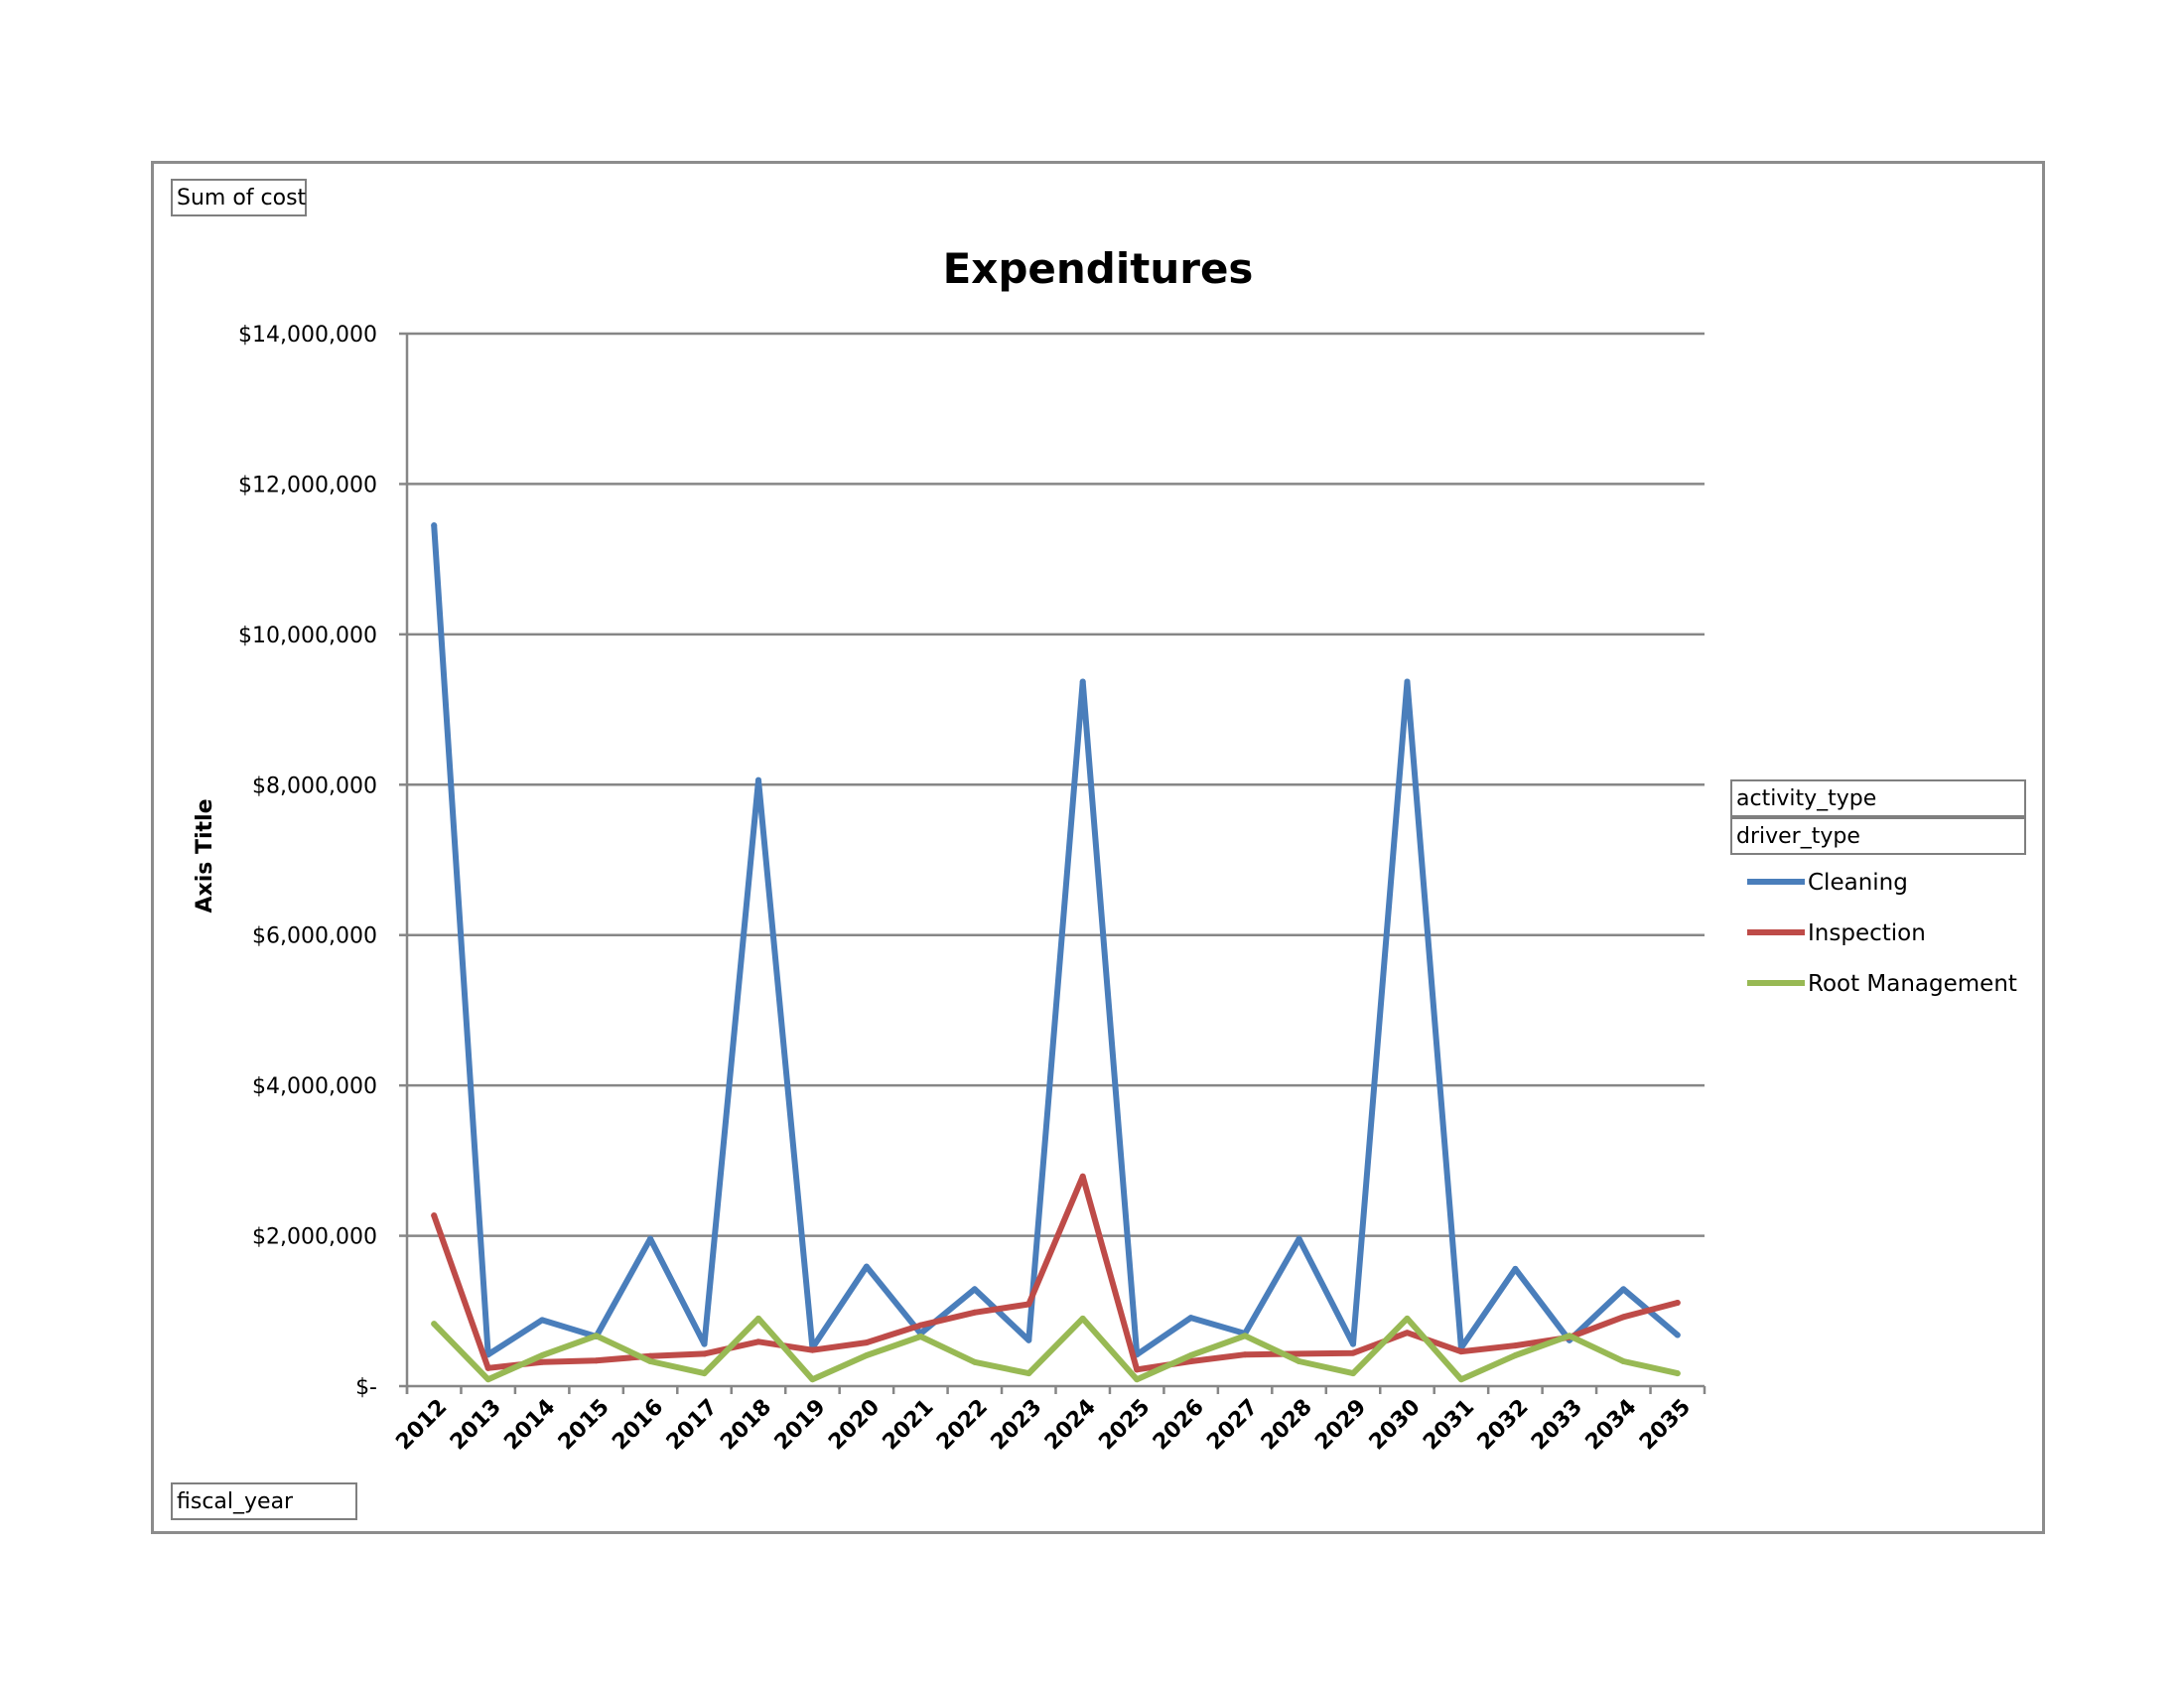 The width and height of the screenshot is (2184, 1688). What do you see at coordinates (314, 786) in the screenshot?
I see `y-tick-label: $8,000,000` at bounding box center [314, 786].